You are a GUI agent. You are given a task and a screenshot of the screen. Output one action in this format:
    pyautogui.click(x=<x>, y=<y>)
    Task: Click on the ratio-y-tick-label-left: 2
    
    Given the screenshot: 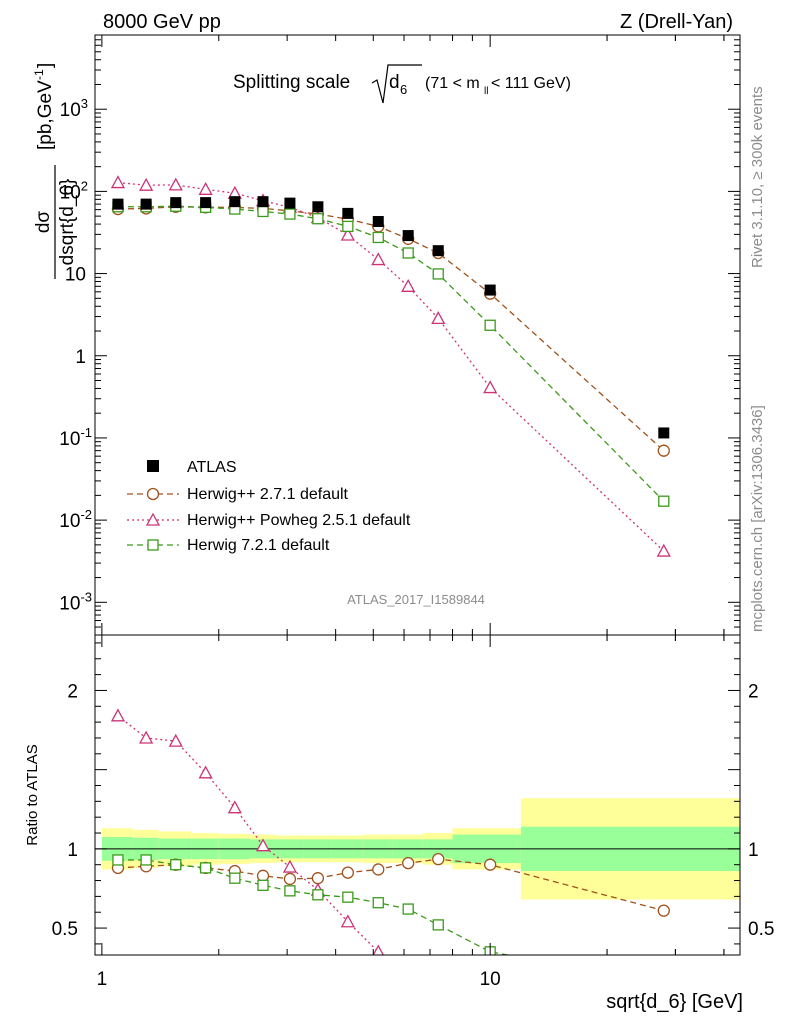 What is the action you would take?
    pyautogui.click(x=72, y=691)
    